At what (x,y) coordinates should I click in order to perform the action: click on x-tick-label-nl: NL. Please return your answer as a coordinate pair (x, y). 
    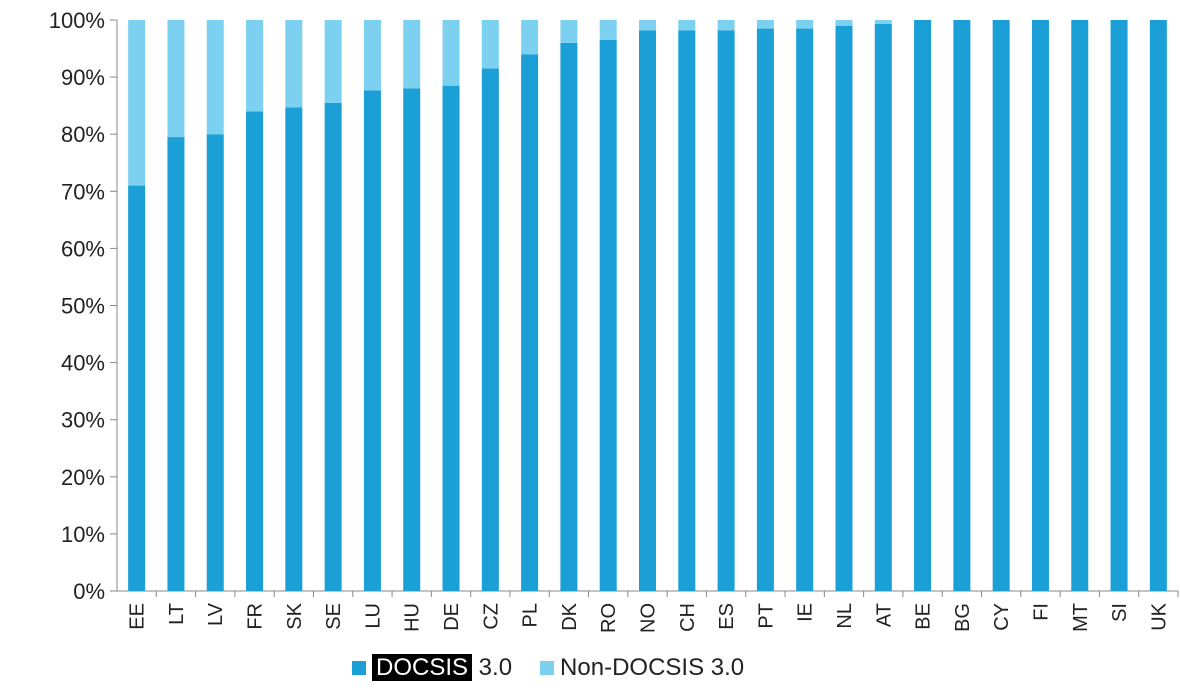
    Looking at the image, I should click on (845, 616).